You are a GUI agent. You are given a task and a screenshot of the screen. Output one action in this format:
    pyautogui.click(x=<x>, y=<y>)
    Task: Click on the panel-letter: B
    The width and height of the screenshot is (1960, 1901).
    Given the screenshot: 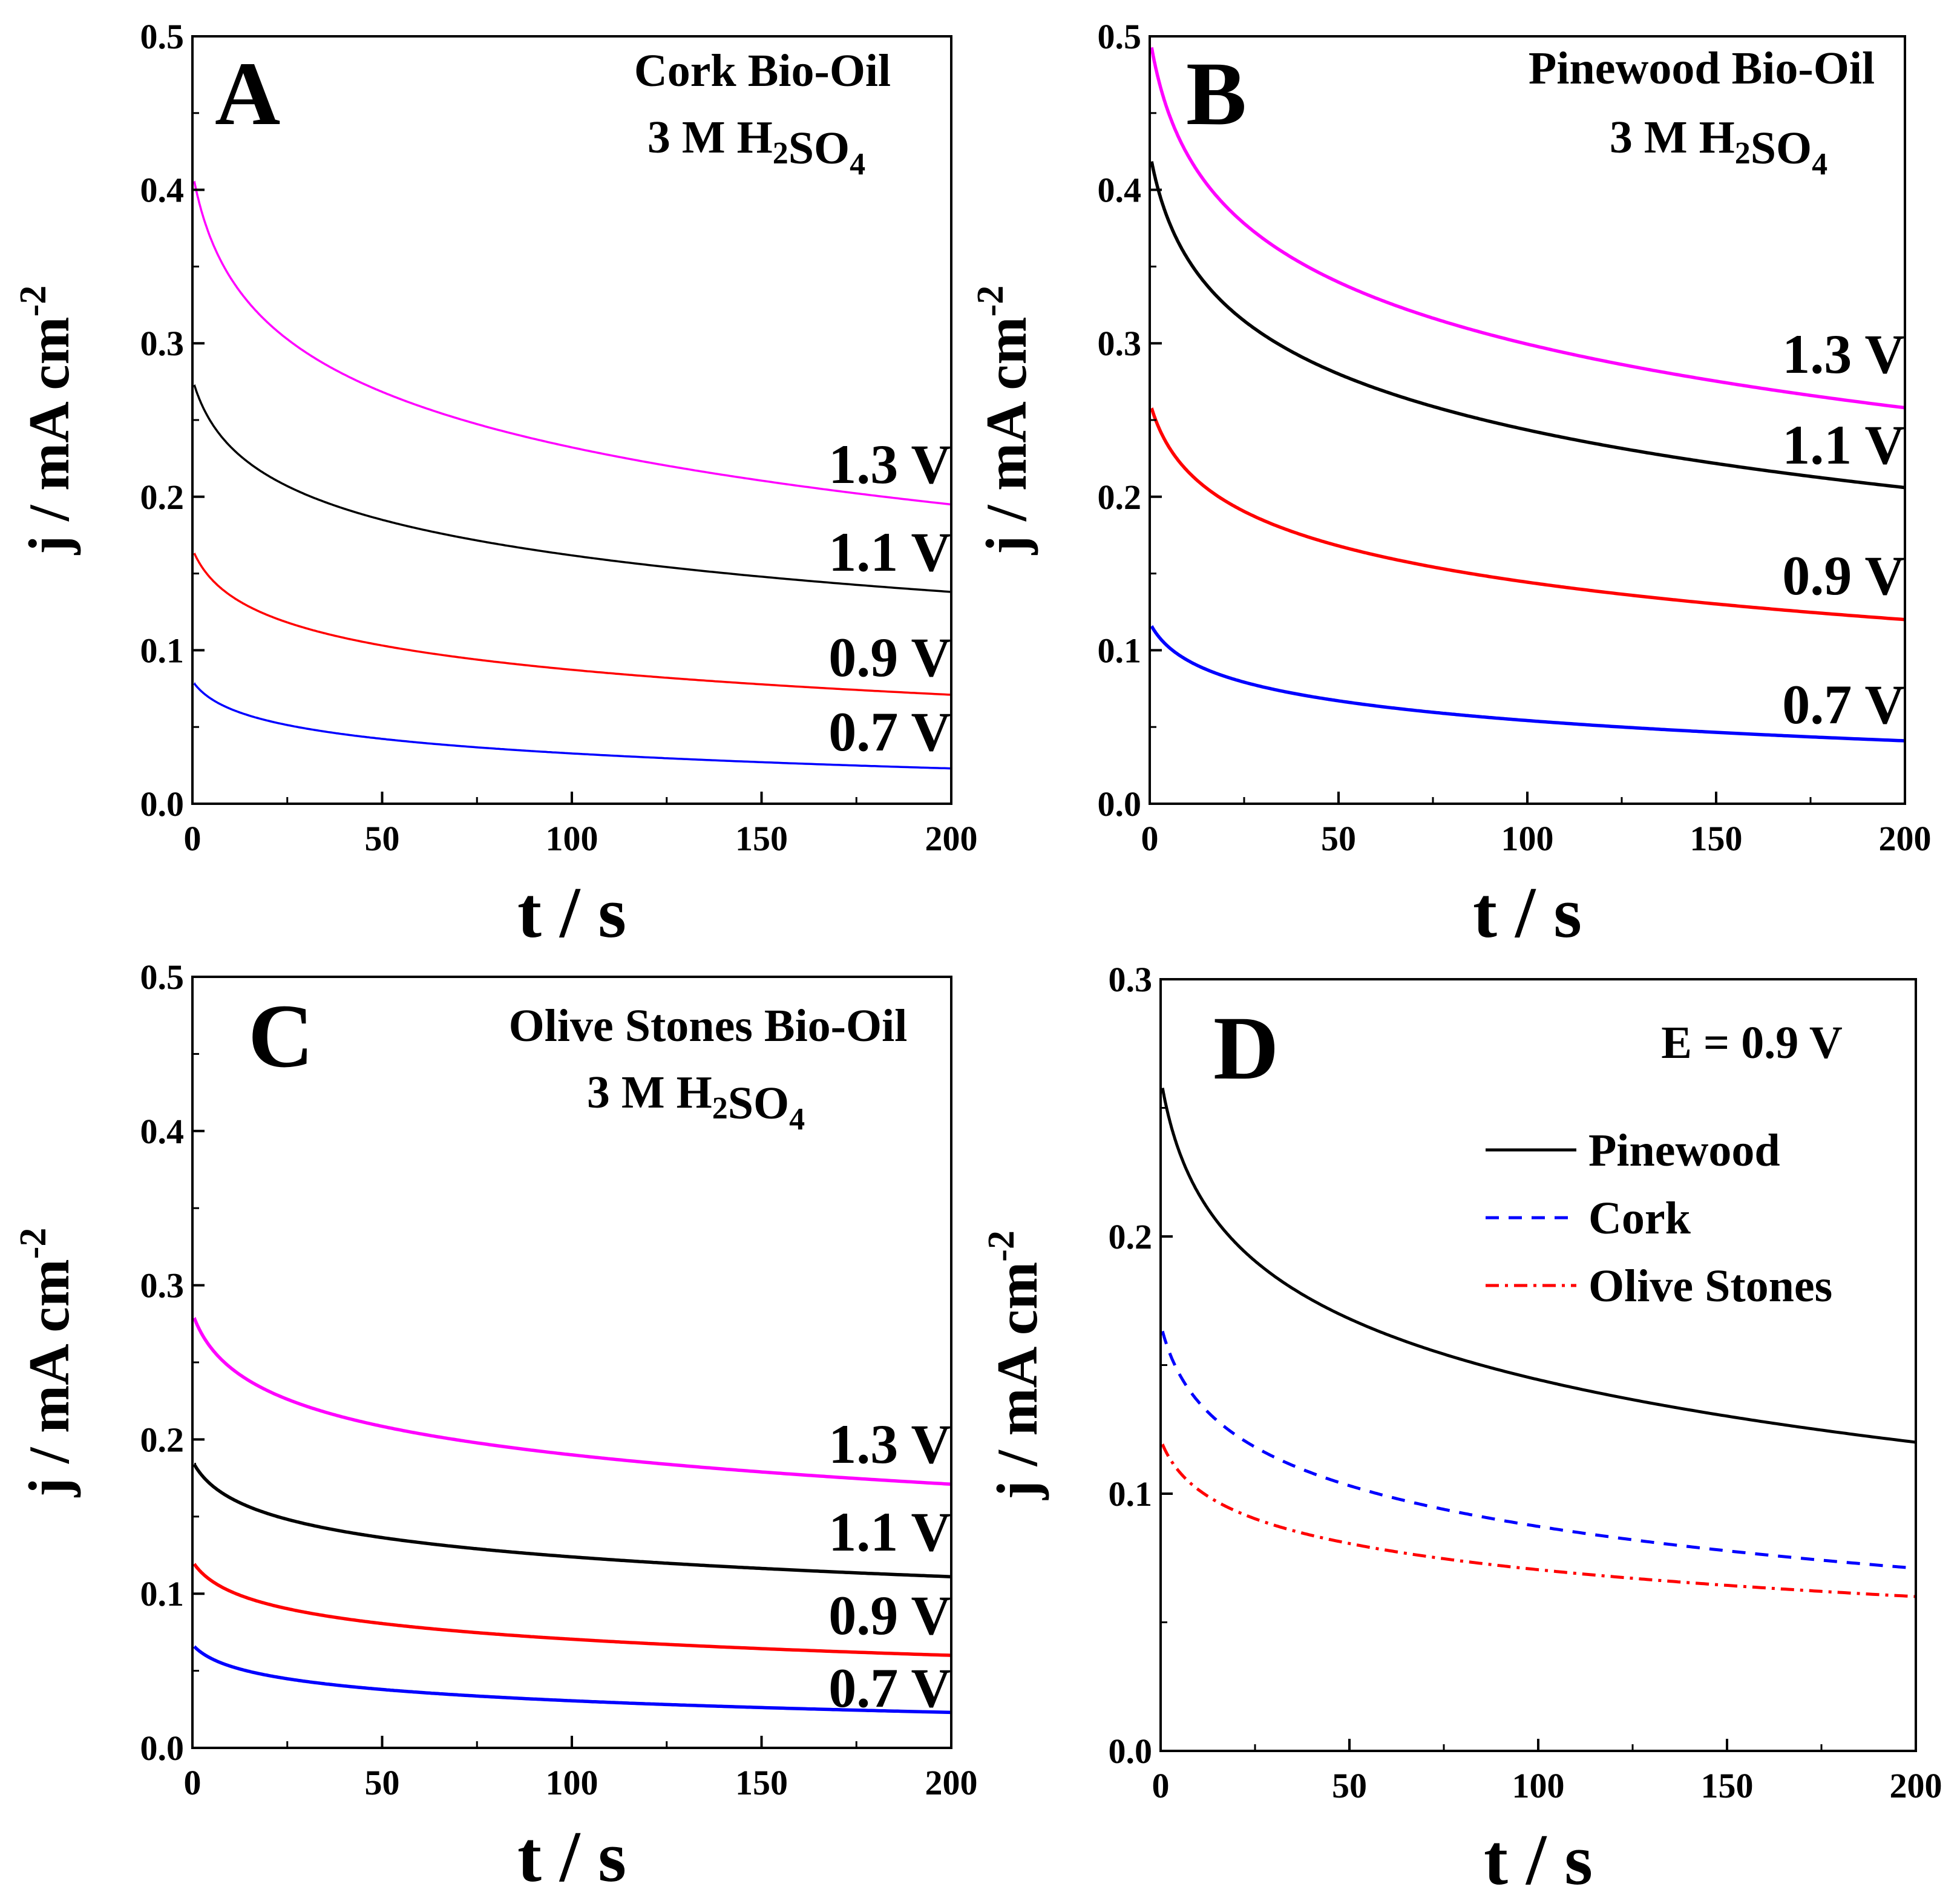 What is the action you would take?
    pyautogui.click(x=1216, y=94)
    